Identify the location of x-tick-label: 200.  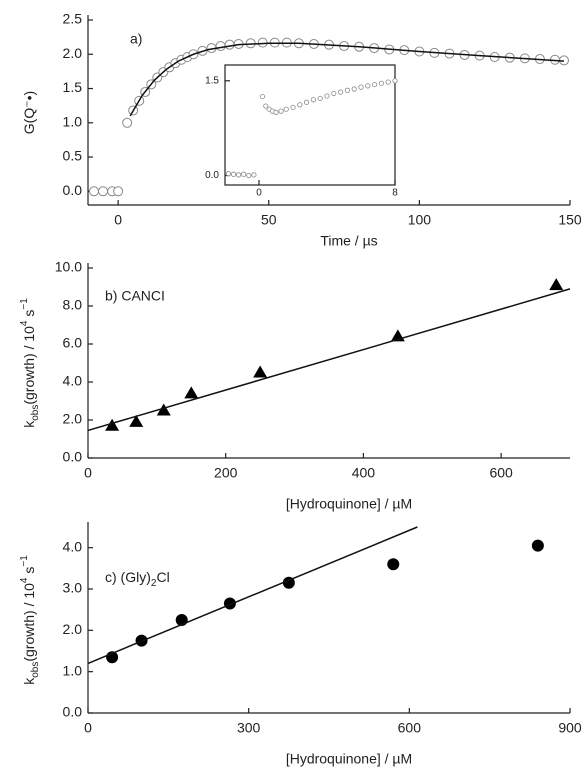
(226, 473).